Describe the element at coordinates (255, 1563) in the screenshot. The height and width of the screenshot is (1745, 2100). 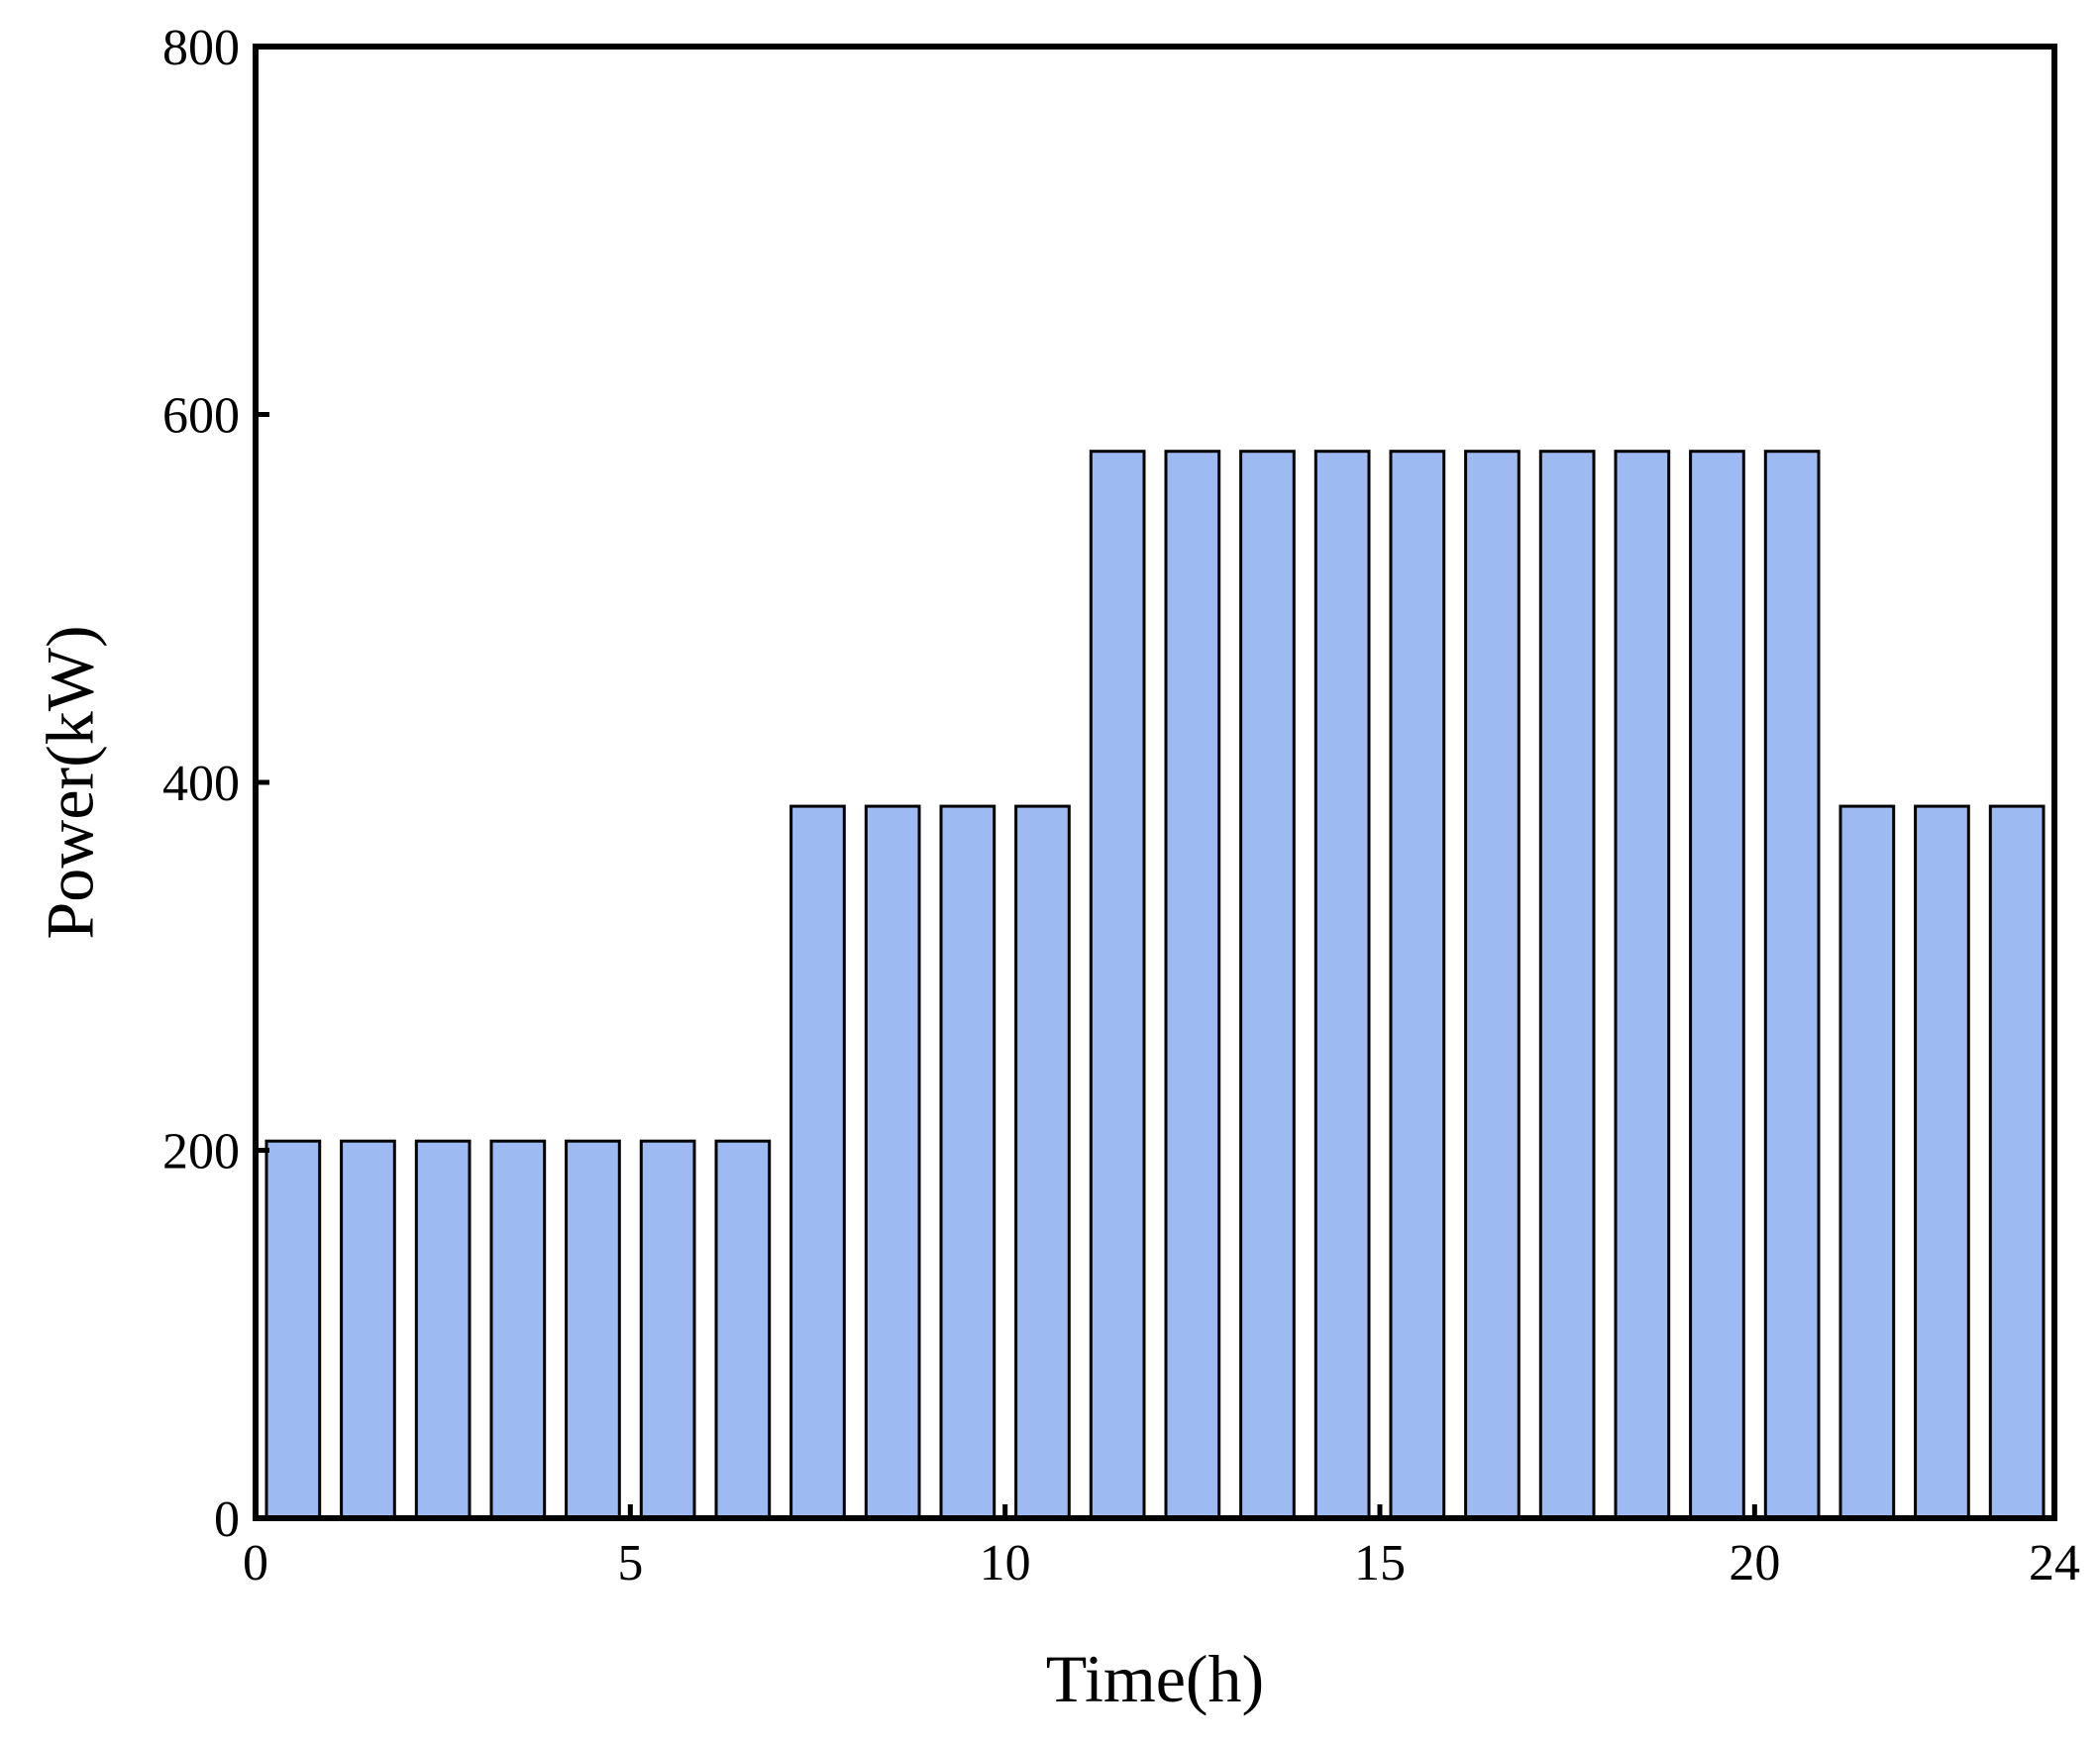
I see `x-tick-label: 0` at that location.